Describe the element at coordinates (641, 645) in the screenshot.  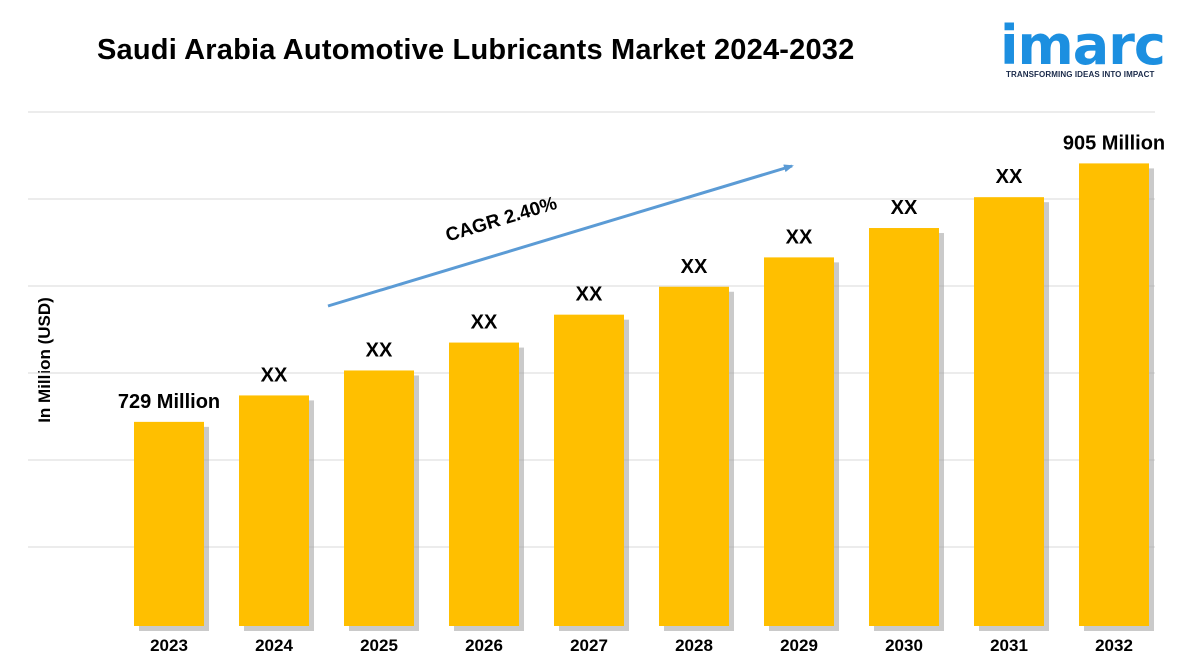
I see `x-tick-labels: 2023 2024 2025 2026 2027 2028 2029 2030 2031 2032` at that location.